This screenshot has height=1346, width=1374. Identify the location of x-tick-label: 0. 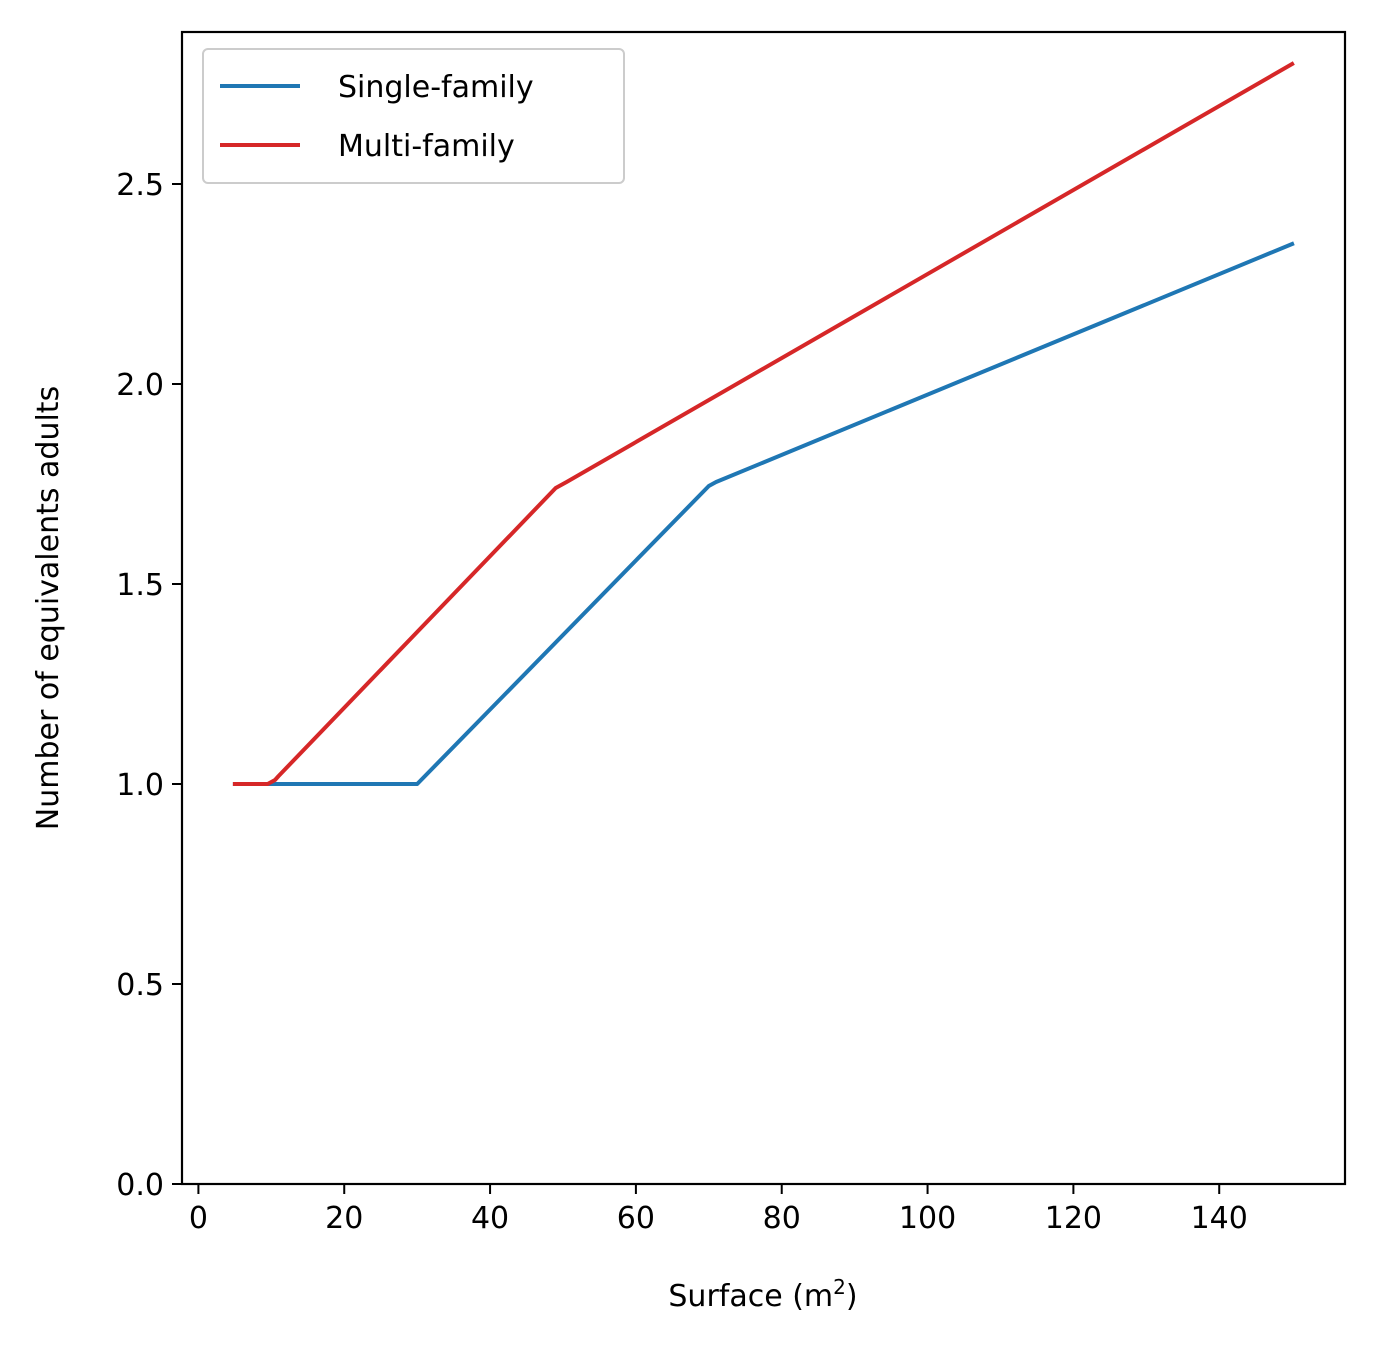
(198, 1218).